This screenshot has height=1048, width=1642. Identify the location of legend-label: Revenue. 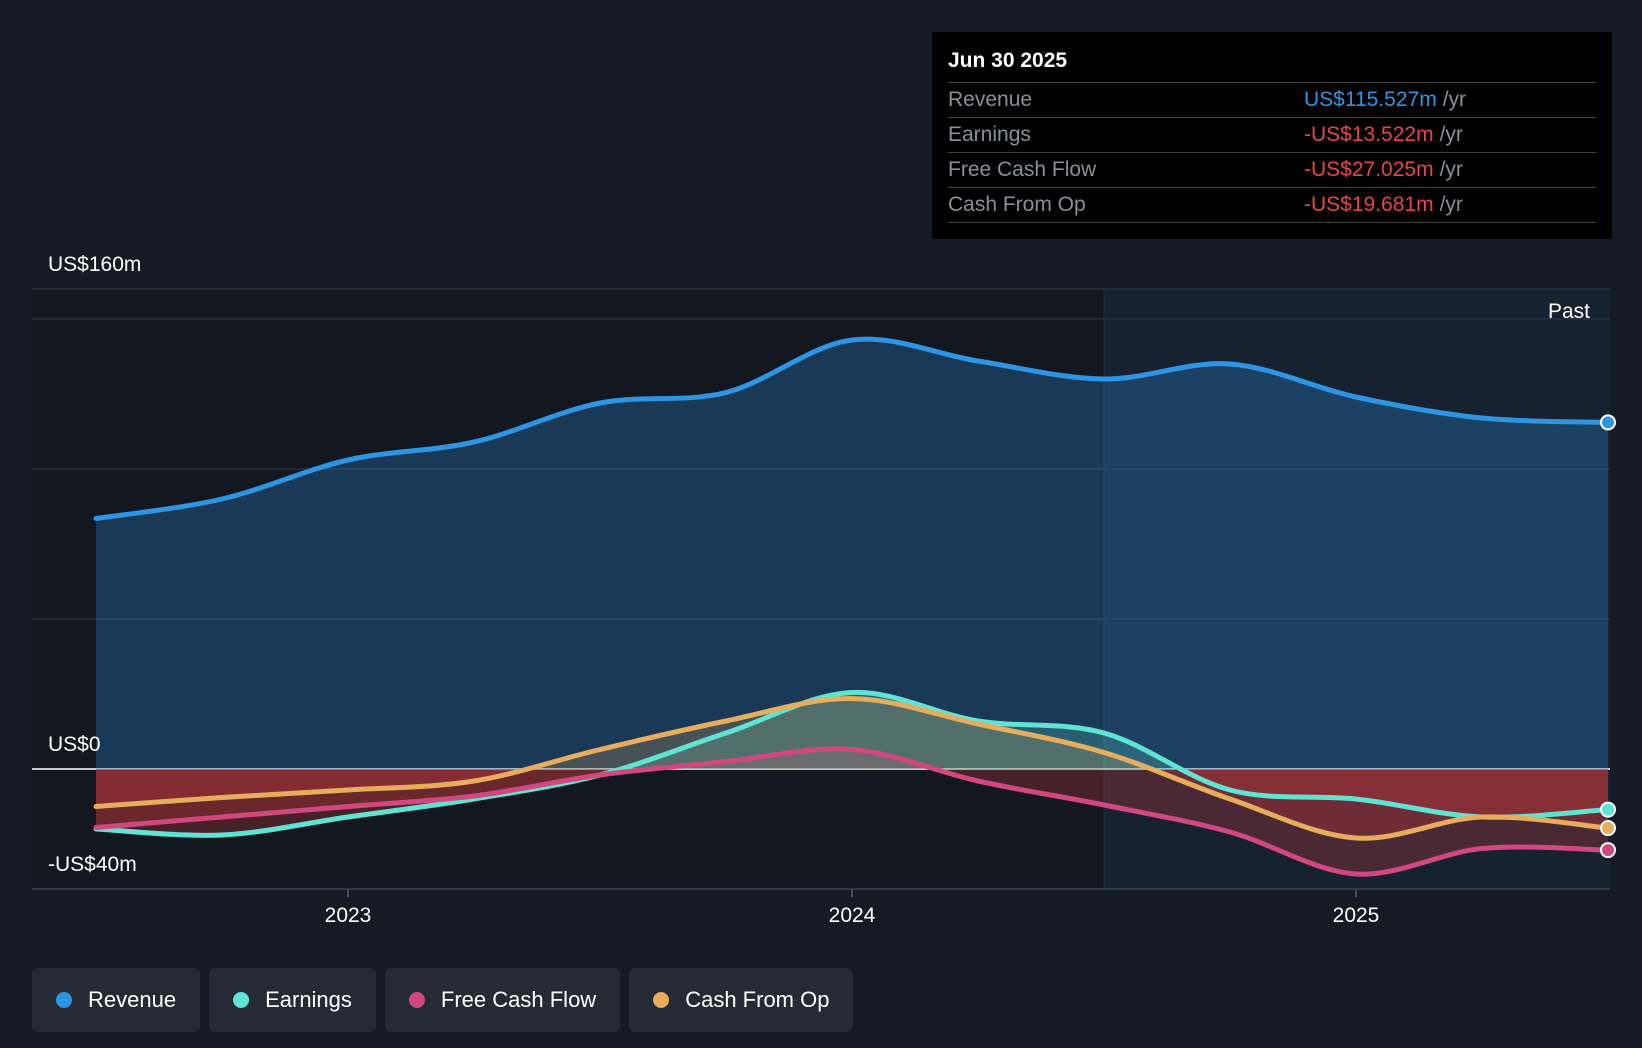
(132, 999).